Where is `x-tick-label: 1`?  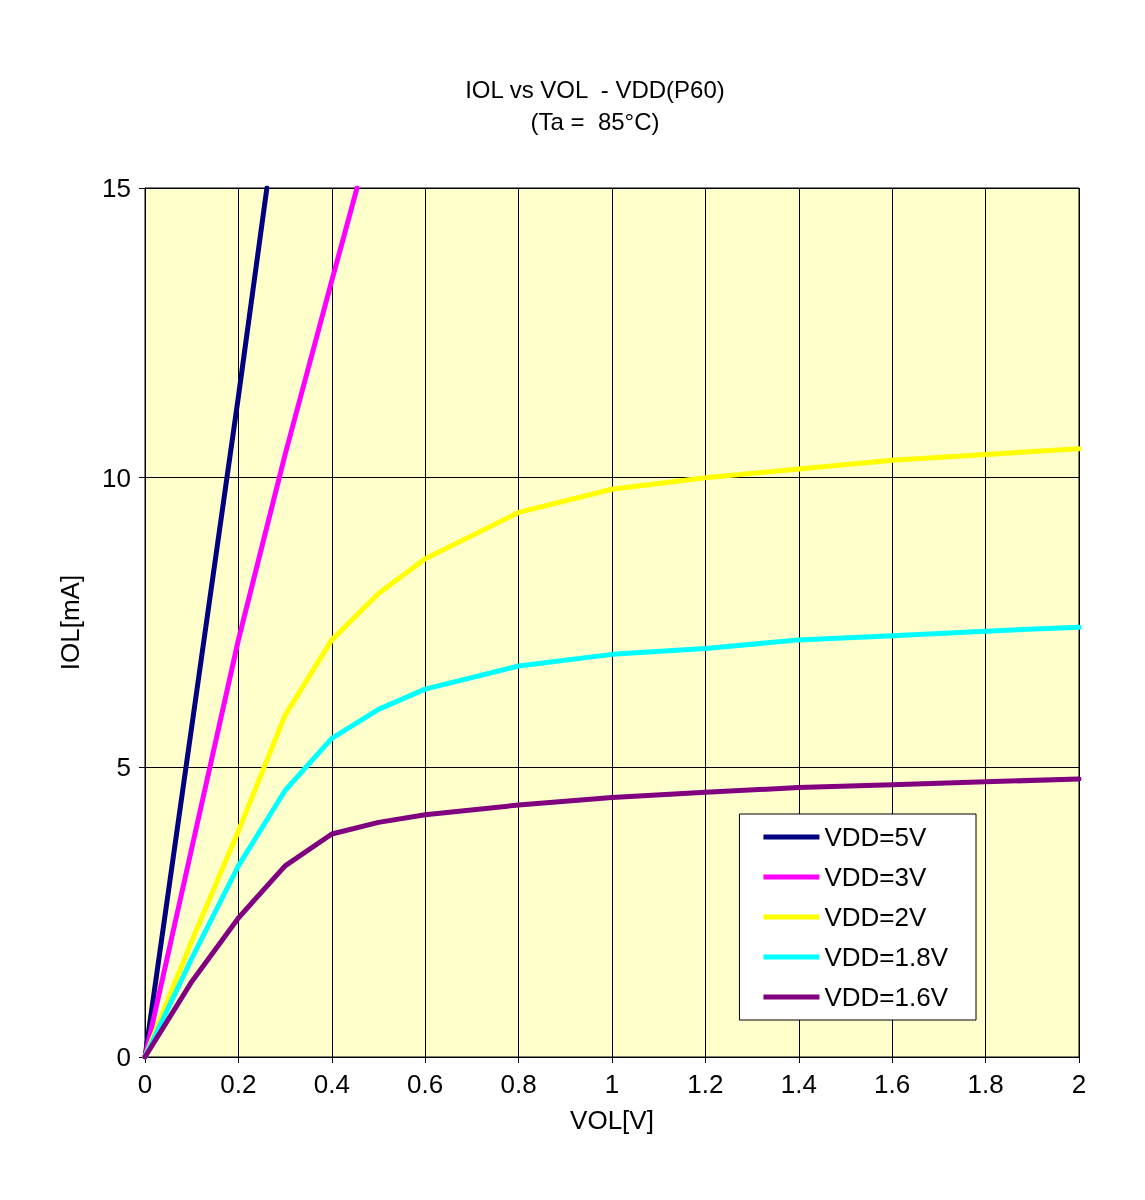 x-tick-label: 1 is located at coordinates (612, 1084).